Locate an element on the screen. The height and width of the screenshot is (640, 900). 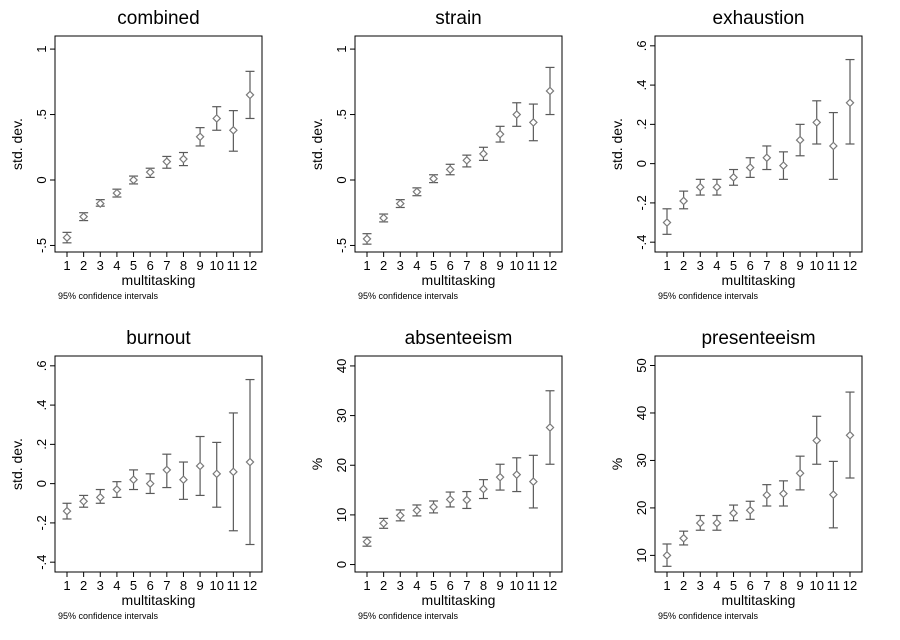
y-tick-label: .2 is located at coordinates (641, 124).